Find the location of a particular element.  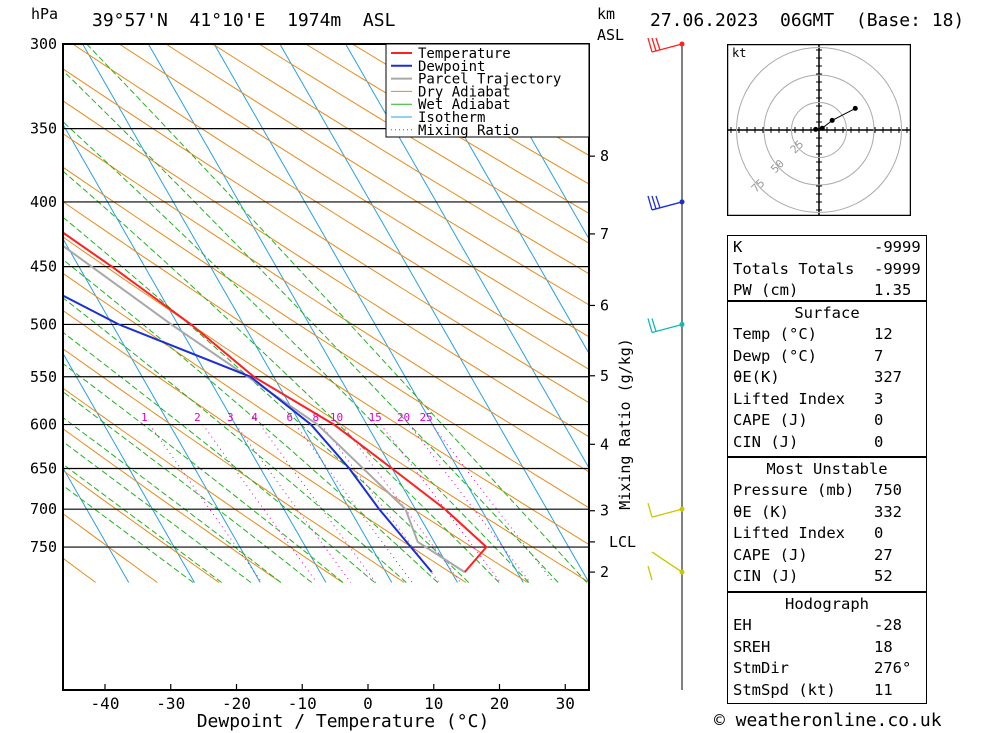

mixing-ratio-label: 25 is located at coordinates (425, 417).